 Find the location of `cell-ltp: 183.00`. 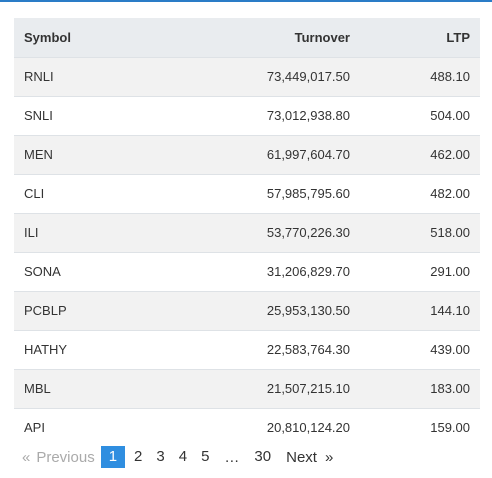

cell-ltp: 183.00 is located at coordinates (420, 388).